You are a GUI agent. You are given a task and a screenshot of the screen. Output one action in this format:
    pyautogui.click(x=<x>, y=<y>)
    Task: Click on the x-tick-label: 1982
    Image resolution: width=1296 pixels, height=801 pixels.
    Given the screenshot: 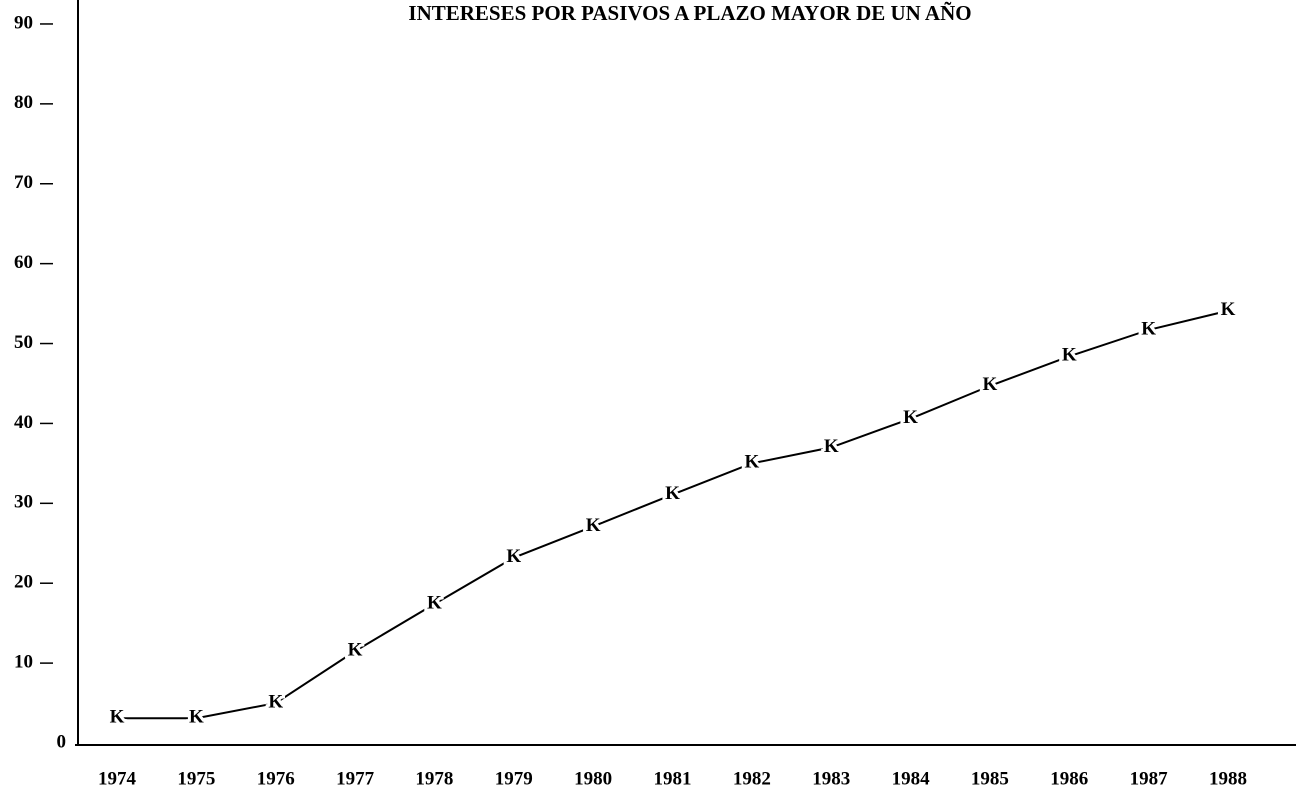 What is the action you would take?
    pyautogui.click(x=752, y=778)
    